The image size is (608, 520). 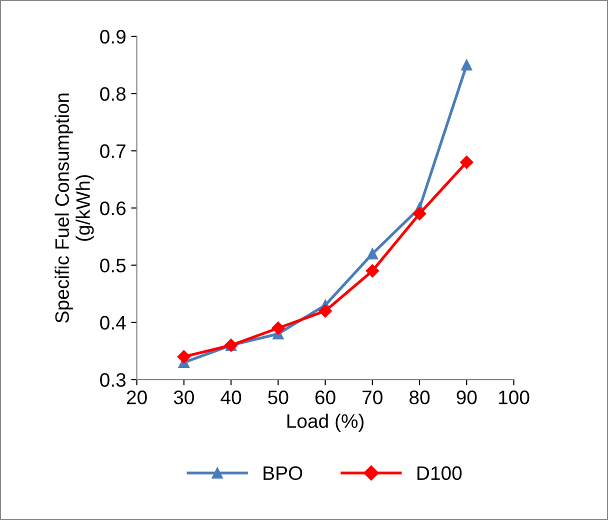 What do you see at coordinates (113, 208) in the screenshot?
I see `y-tick-label: 0.6` at bounding box center [113, 208].